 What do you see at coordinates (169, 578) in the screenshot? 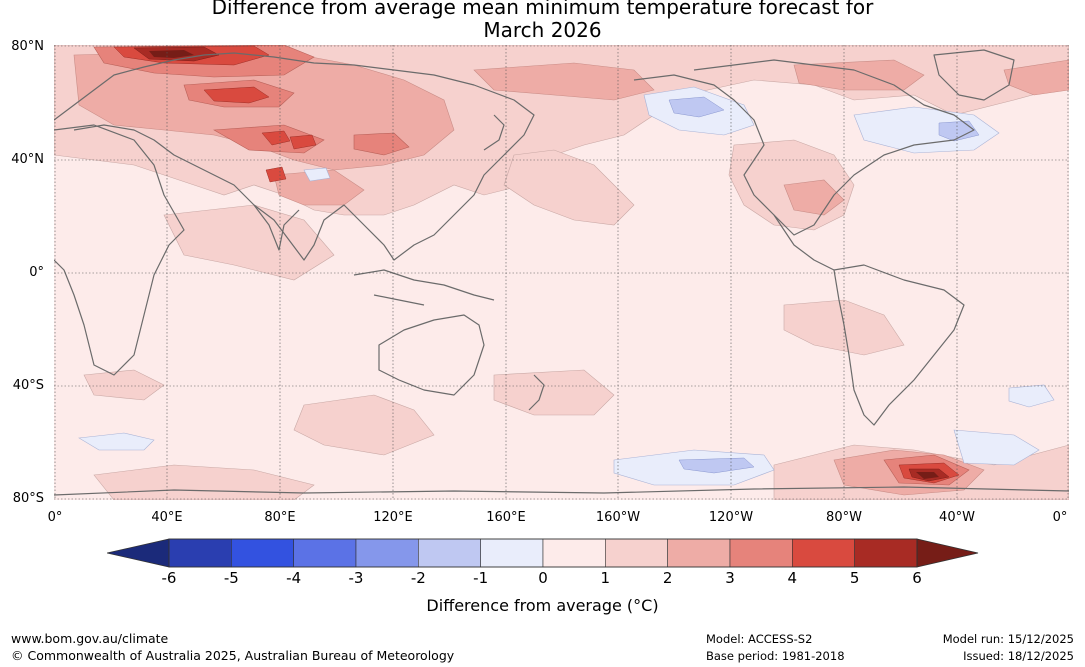
I see `colorbar-tick-label: -6` at bounding box center [169, 578].